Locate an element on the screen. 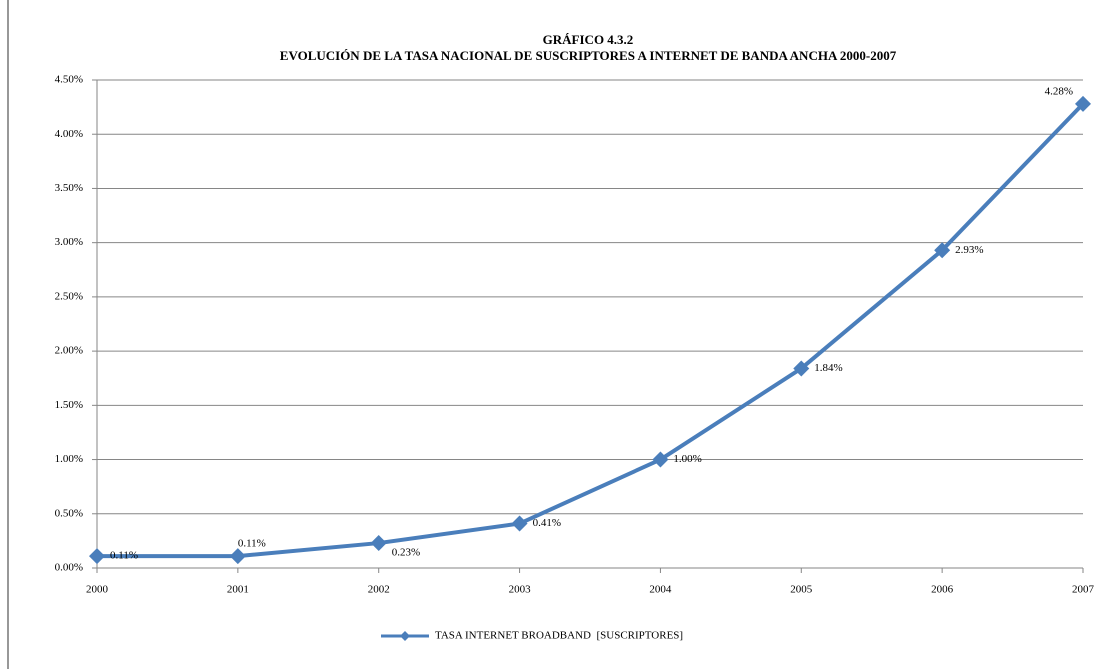 Image resolution: width=1116 pixels, height=669 pixels. chart-title: GRÁFICO 4.3.2 is located at coordinates (588, 39).